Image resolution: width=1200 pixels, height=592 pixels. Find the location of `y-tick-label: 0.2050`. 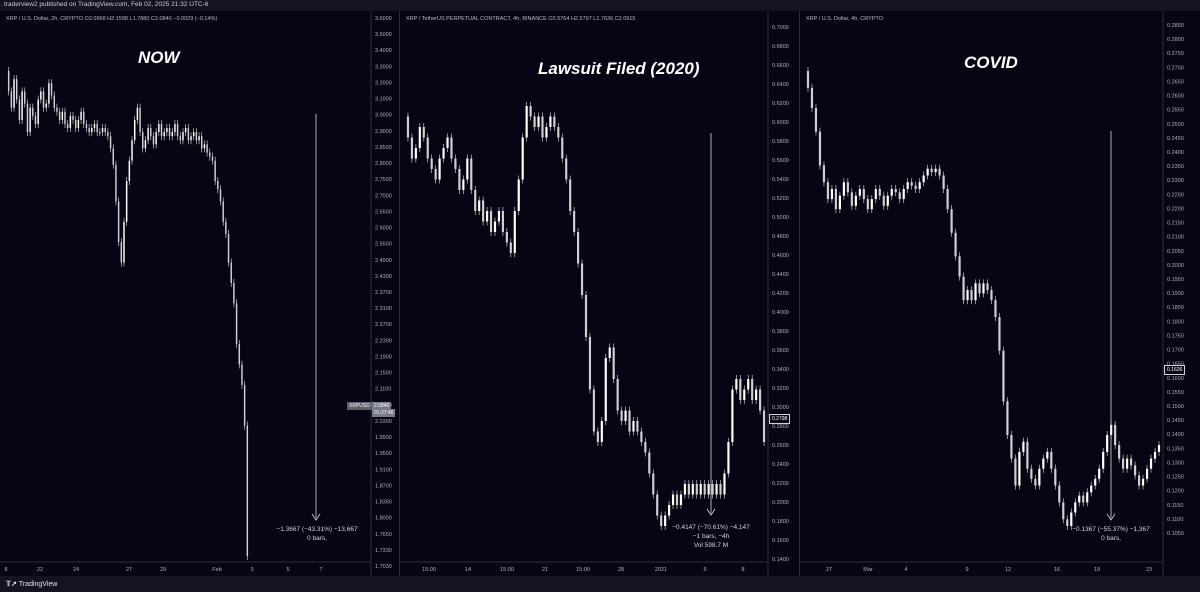

y-tick-label: 0.2050 is located at coordinates (1175, 252).